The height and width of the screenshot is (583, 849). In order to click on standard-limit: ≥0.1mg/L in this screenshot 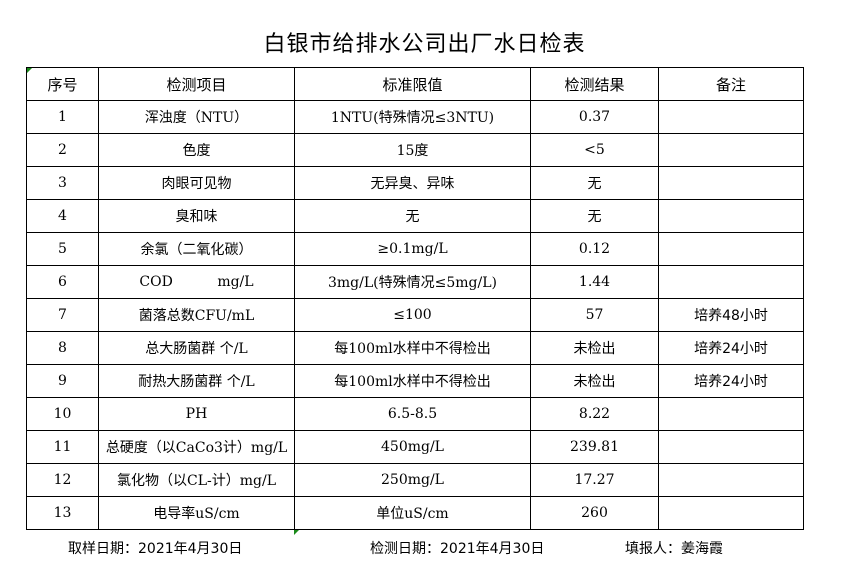, I will do `click(412, 249)`.